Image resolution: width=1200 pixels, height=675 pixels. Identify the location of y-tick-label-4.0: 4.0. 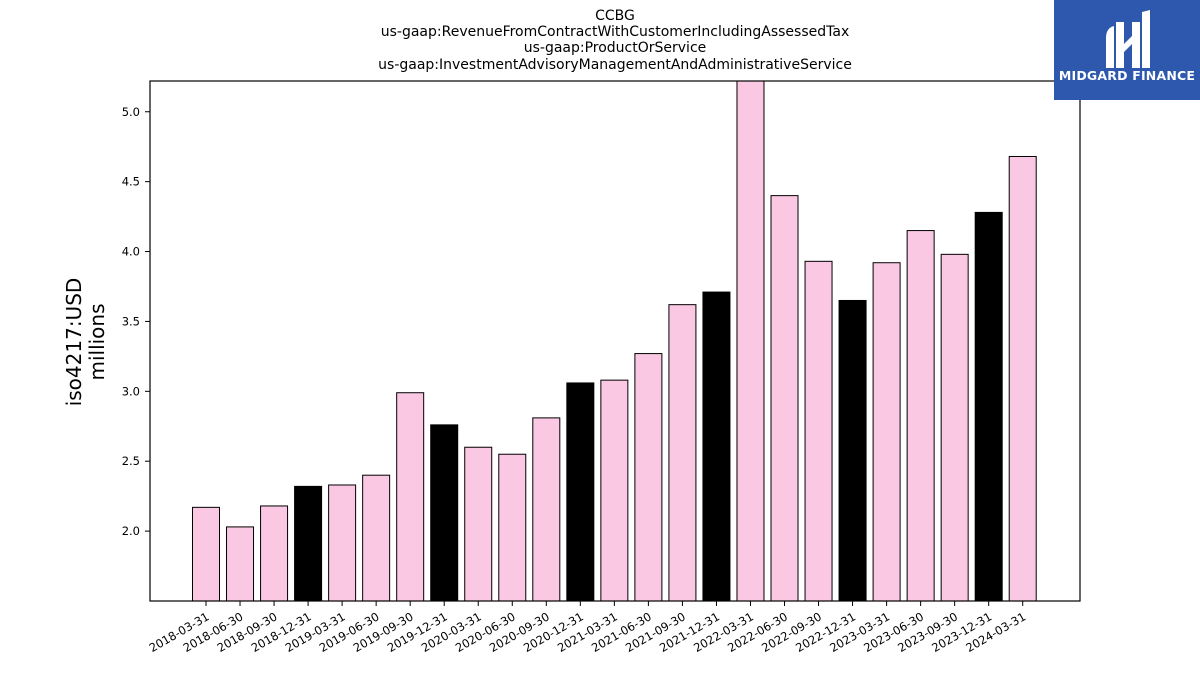
(131, 252).